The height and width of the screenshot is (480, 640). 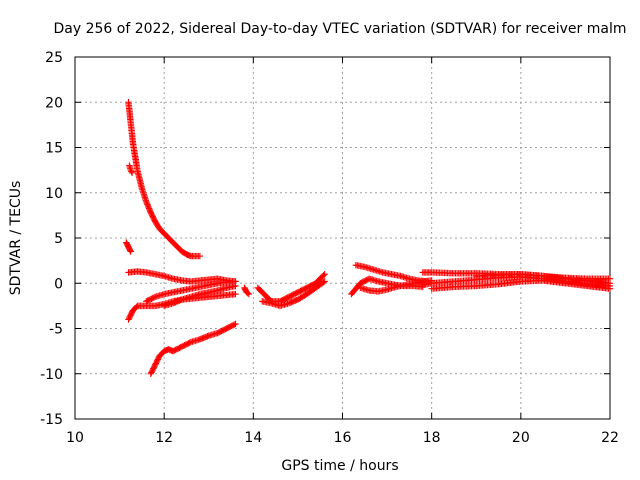 I want to click on y-tick-label: 0, so click(x=58, y=284).